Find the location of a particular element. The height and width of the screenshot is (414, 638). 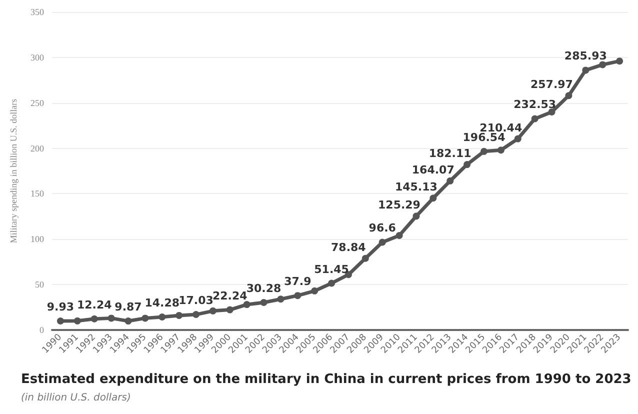

y-tick-label: 250 is located at coordinates (37, 103).